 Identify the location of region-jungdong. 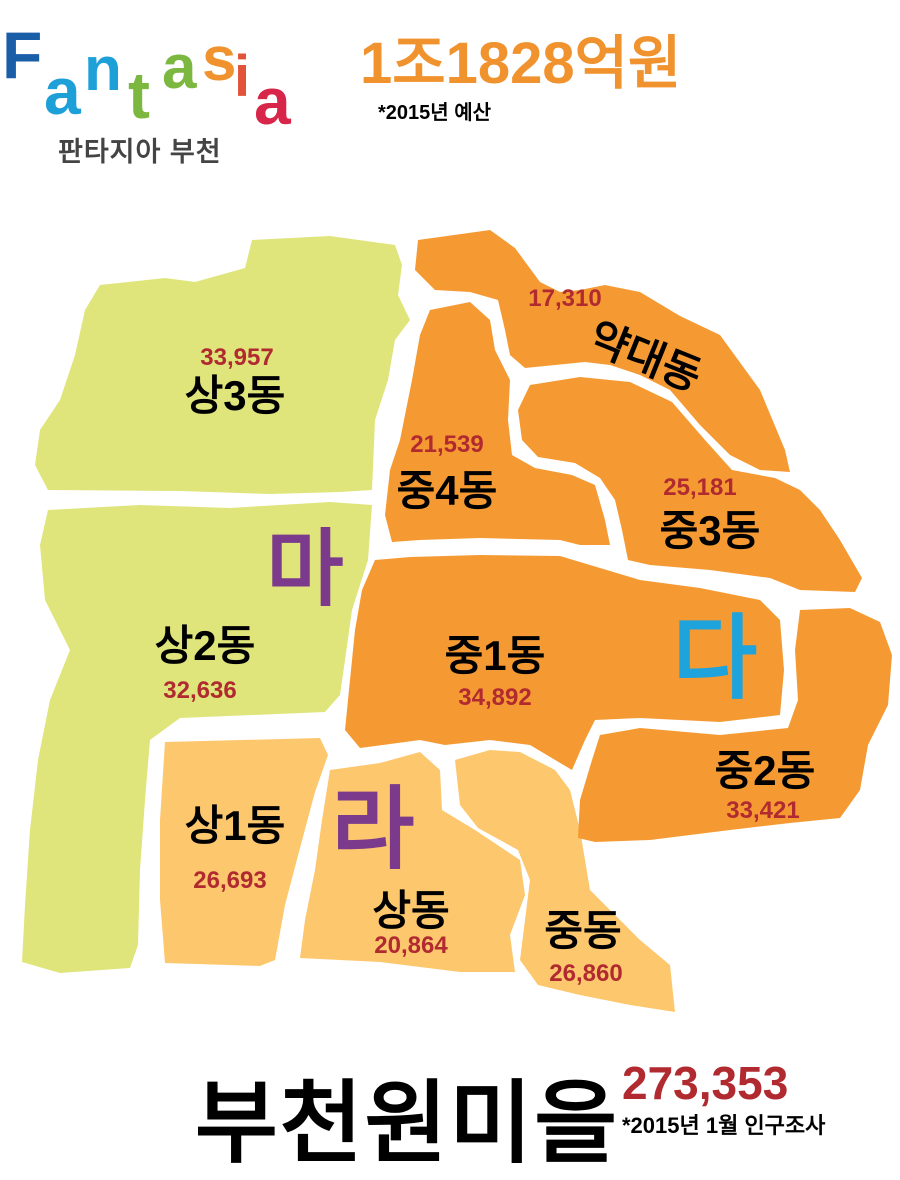
(565, 881).